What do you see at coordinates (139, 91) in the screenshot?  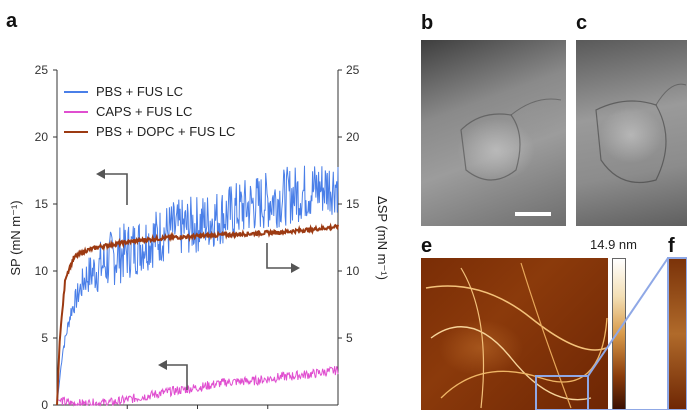 I see `legend-label: PBS + FUS LC` at bounding box center [139, 91].